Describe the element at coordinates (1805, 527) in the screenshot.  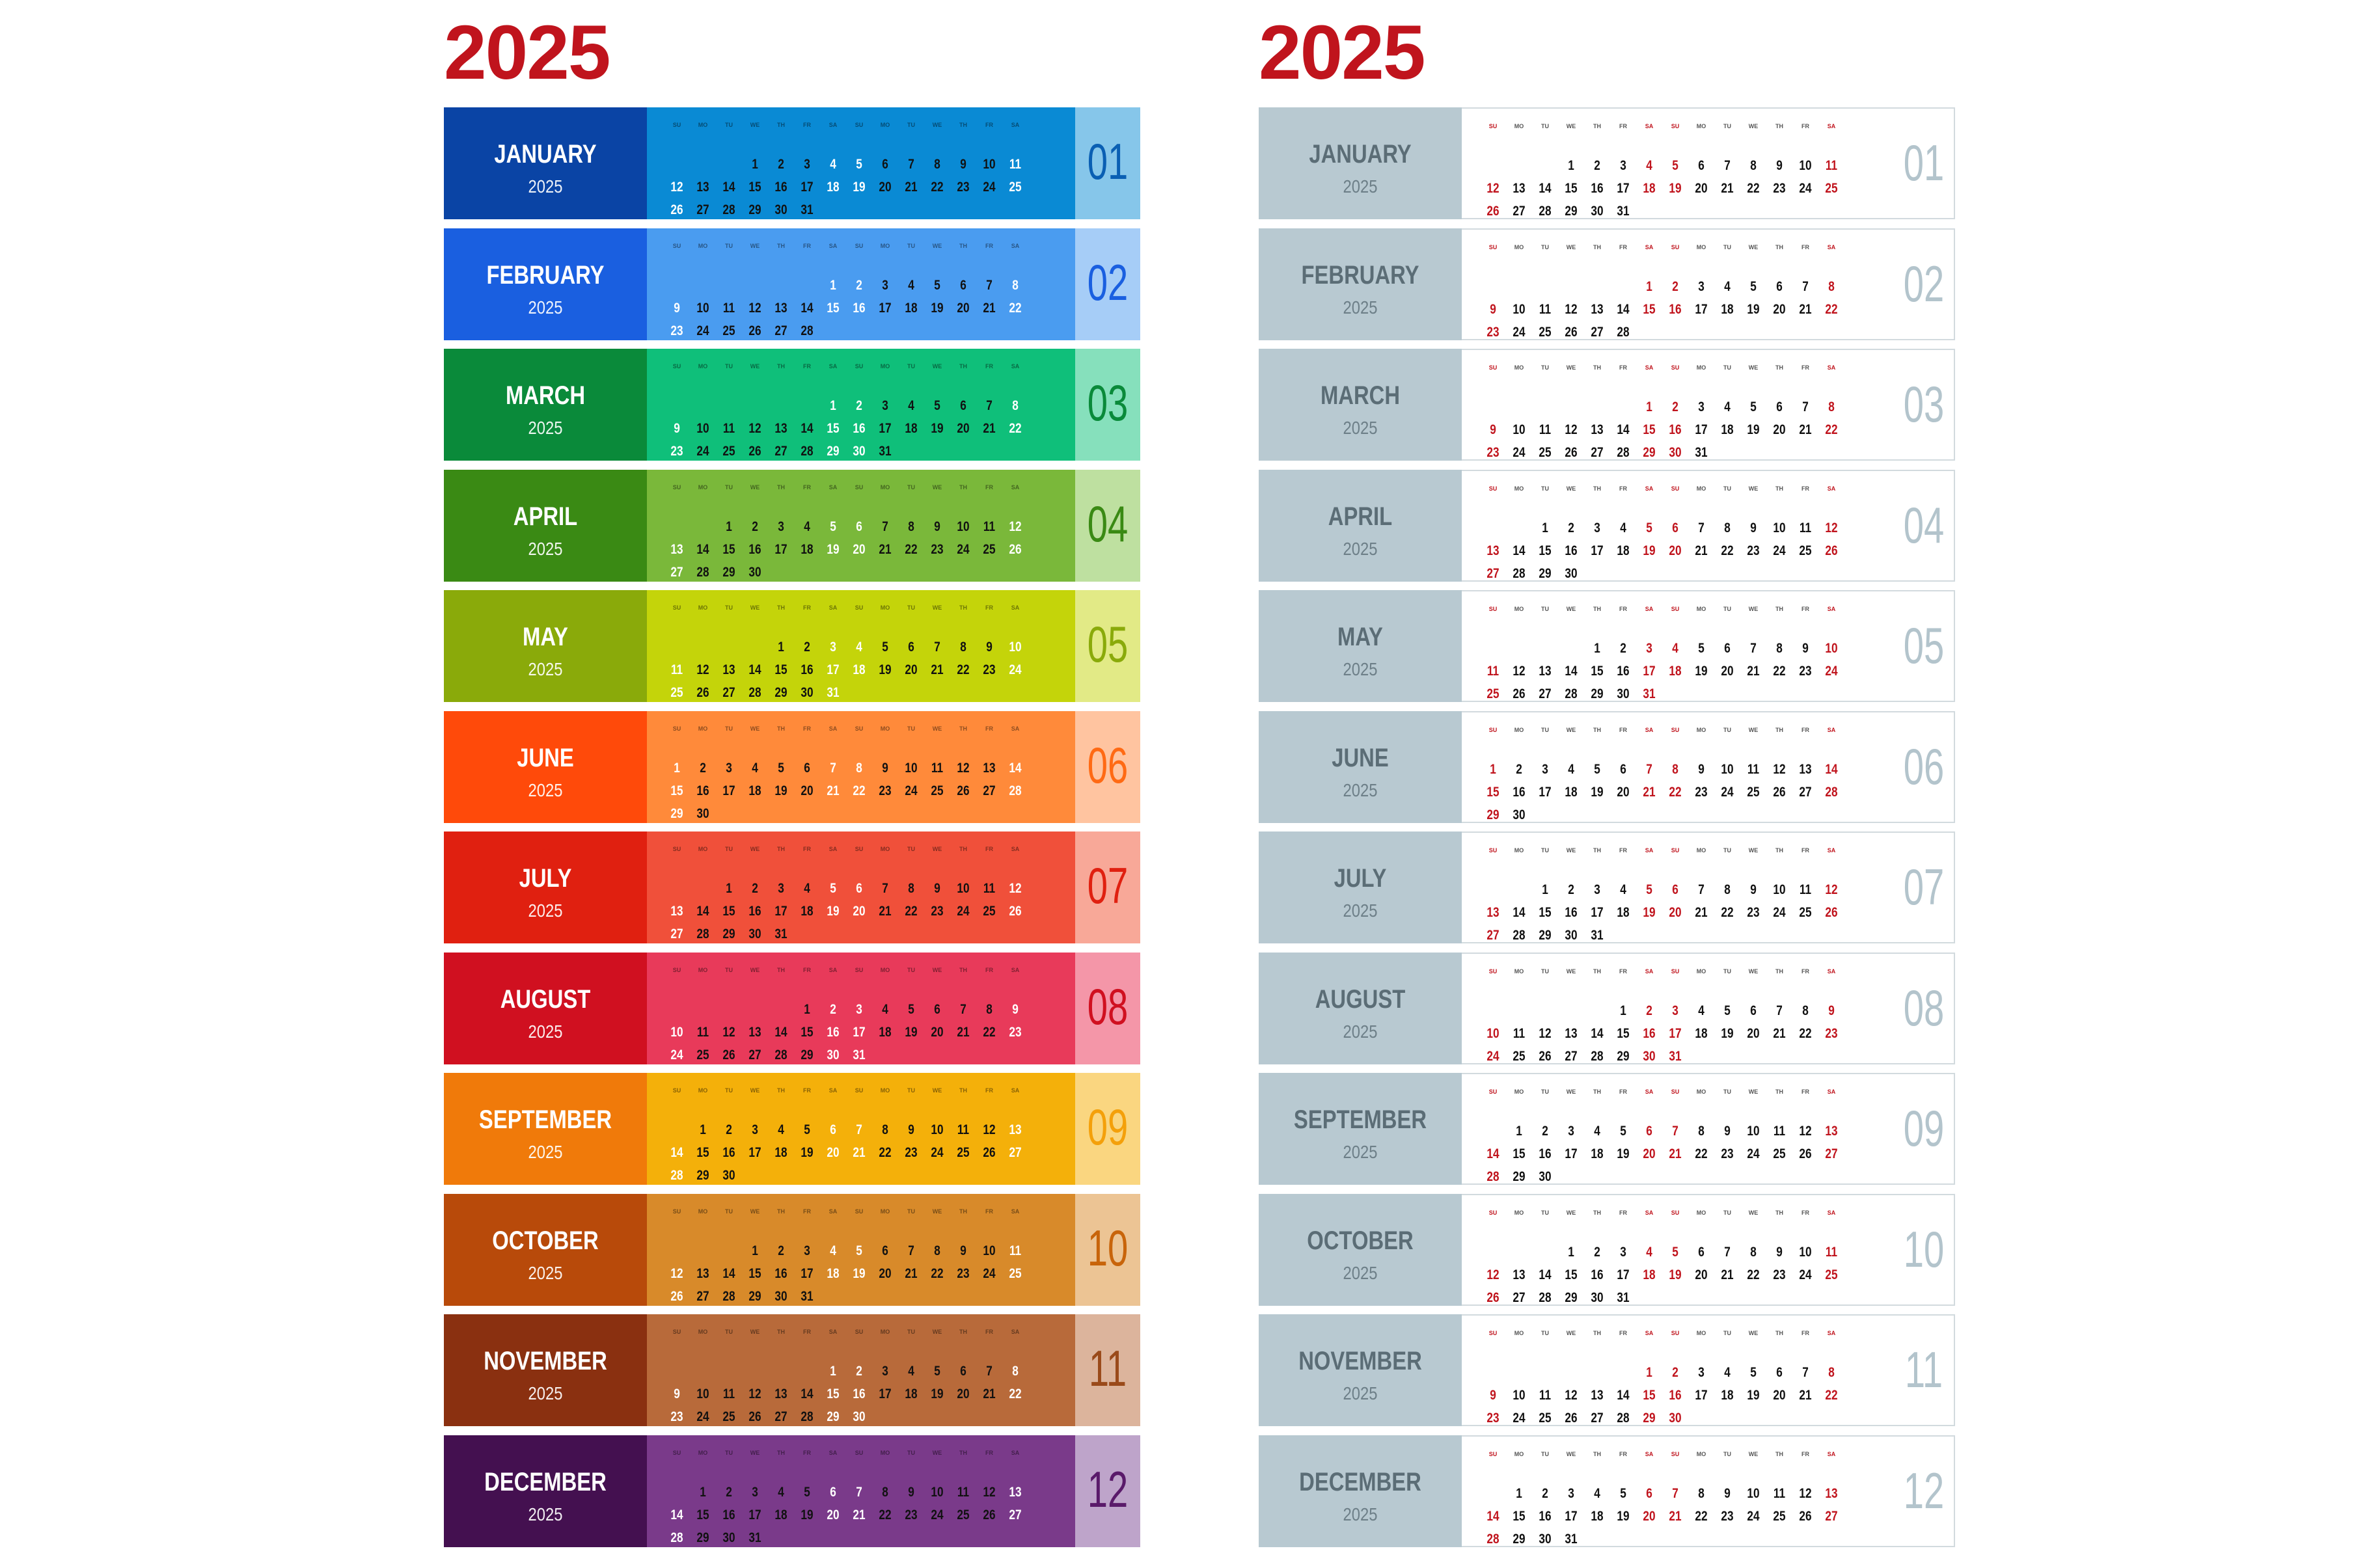
I see `day-cell: 11` at that location.